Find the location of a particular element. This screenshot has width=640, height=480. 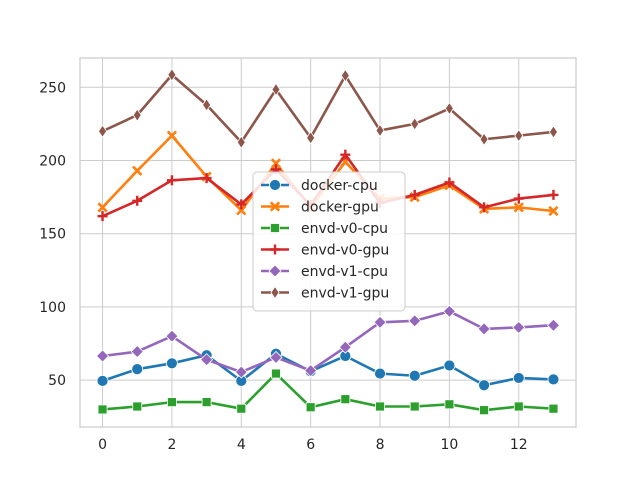

legend-item-docker-gpu: docker-gpu is located at coordinates (320, 208).